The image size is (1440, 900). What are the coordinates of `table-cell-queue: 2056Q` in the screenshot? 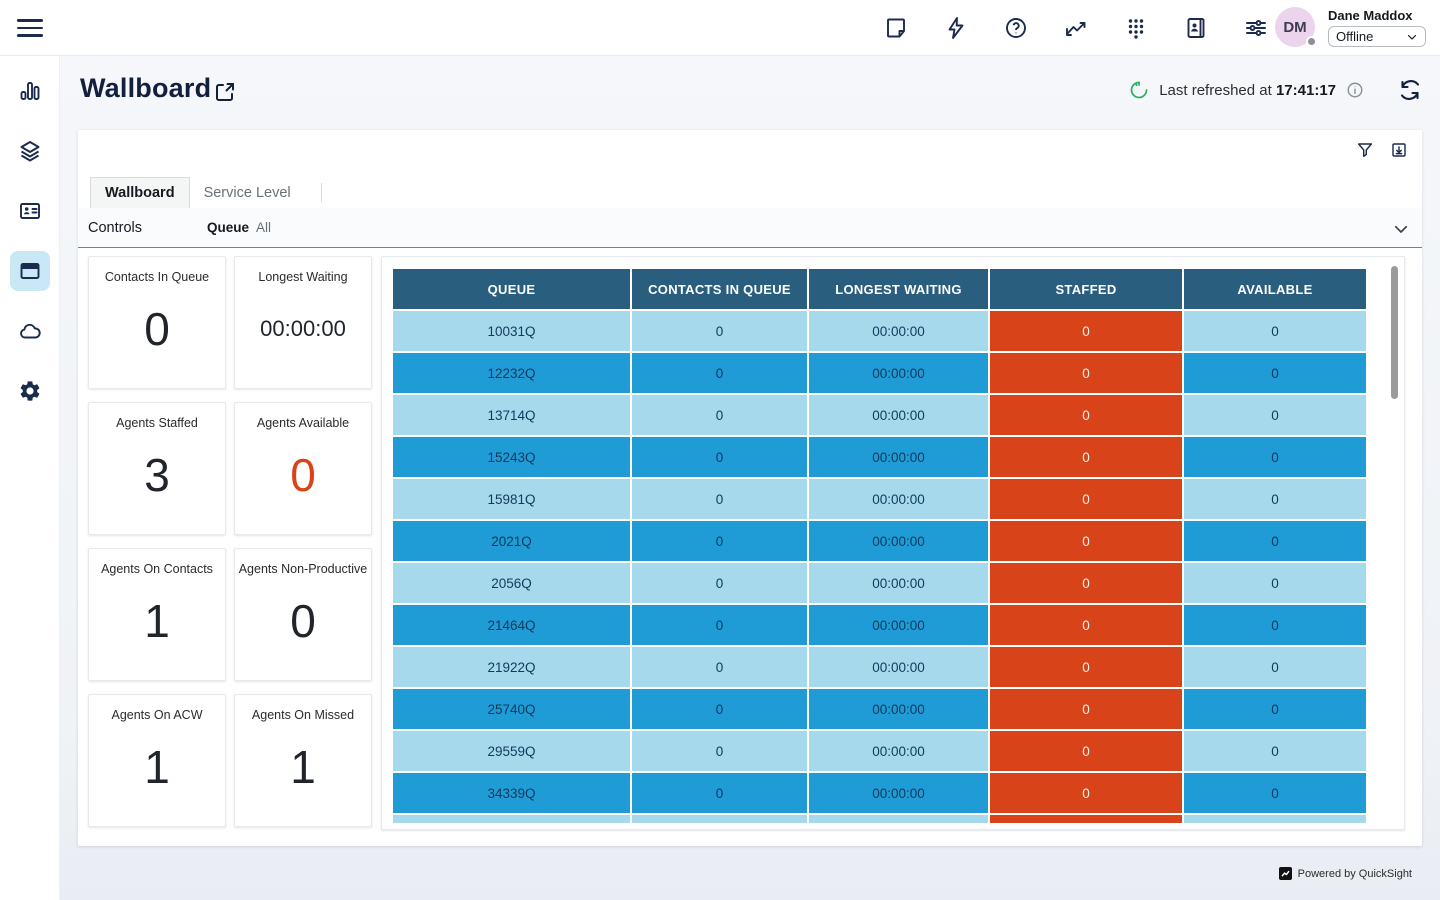 It's located at (511, 583).